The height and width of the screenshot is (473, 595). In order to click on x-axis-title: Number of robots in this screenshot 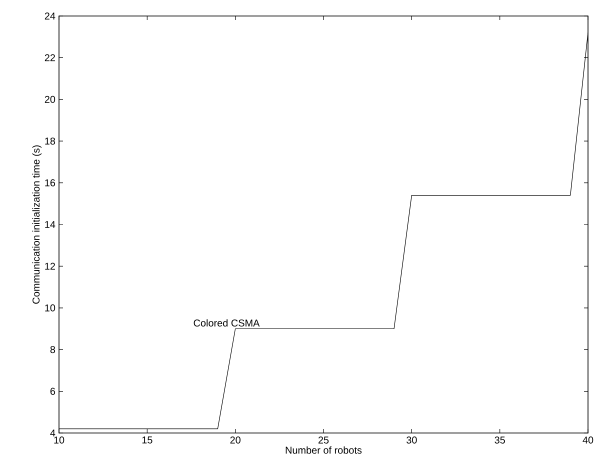, I will do `click(324, 450)`.